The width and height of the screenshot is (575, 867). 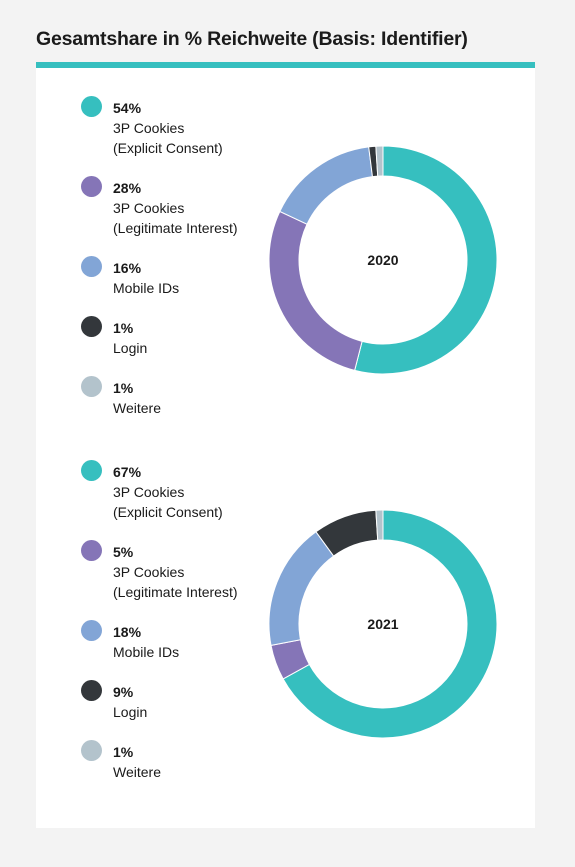 I want to click on legend-item: 1% Login, so click(x=181, y=346).